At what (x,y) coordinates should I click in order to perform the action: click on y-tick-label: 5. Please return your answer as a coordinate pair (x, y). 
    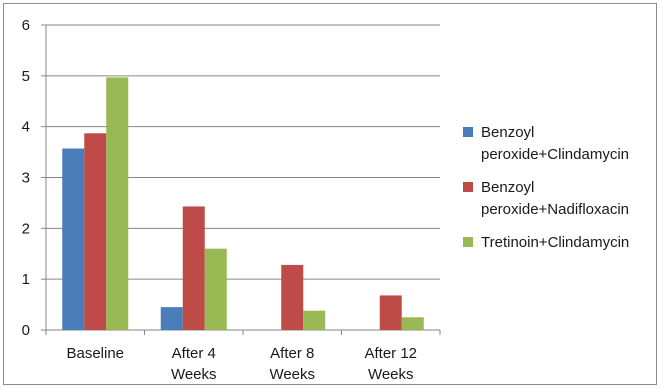
    Looking at the image, I should click on (26, 76).